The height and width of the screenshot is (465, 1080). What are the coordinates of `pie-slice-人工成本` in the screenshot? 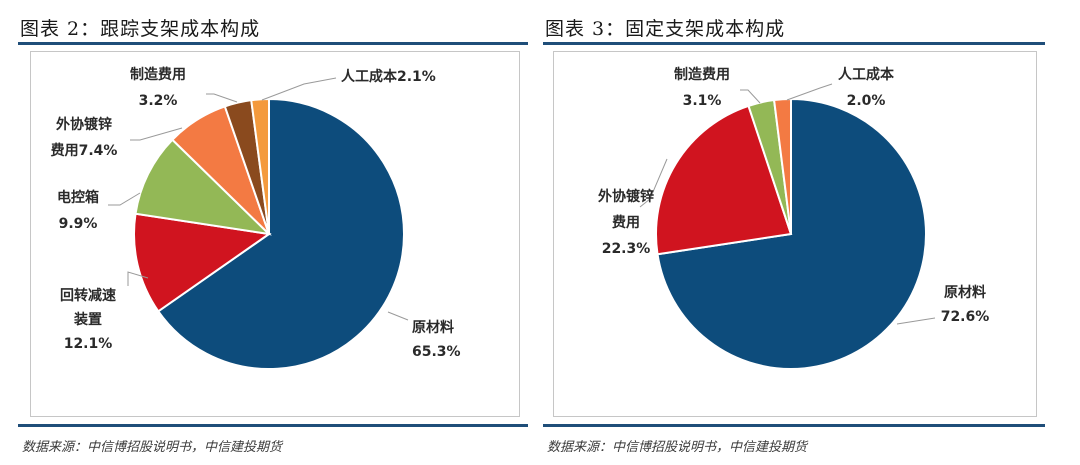 It's located at (260, 166).